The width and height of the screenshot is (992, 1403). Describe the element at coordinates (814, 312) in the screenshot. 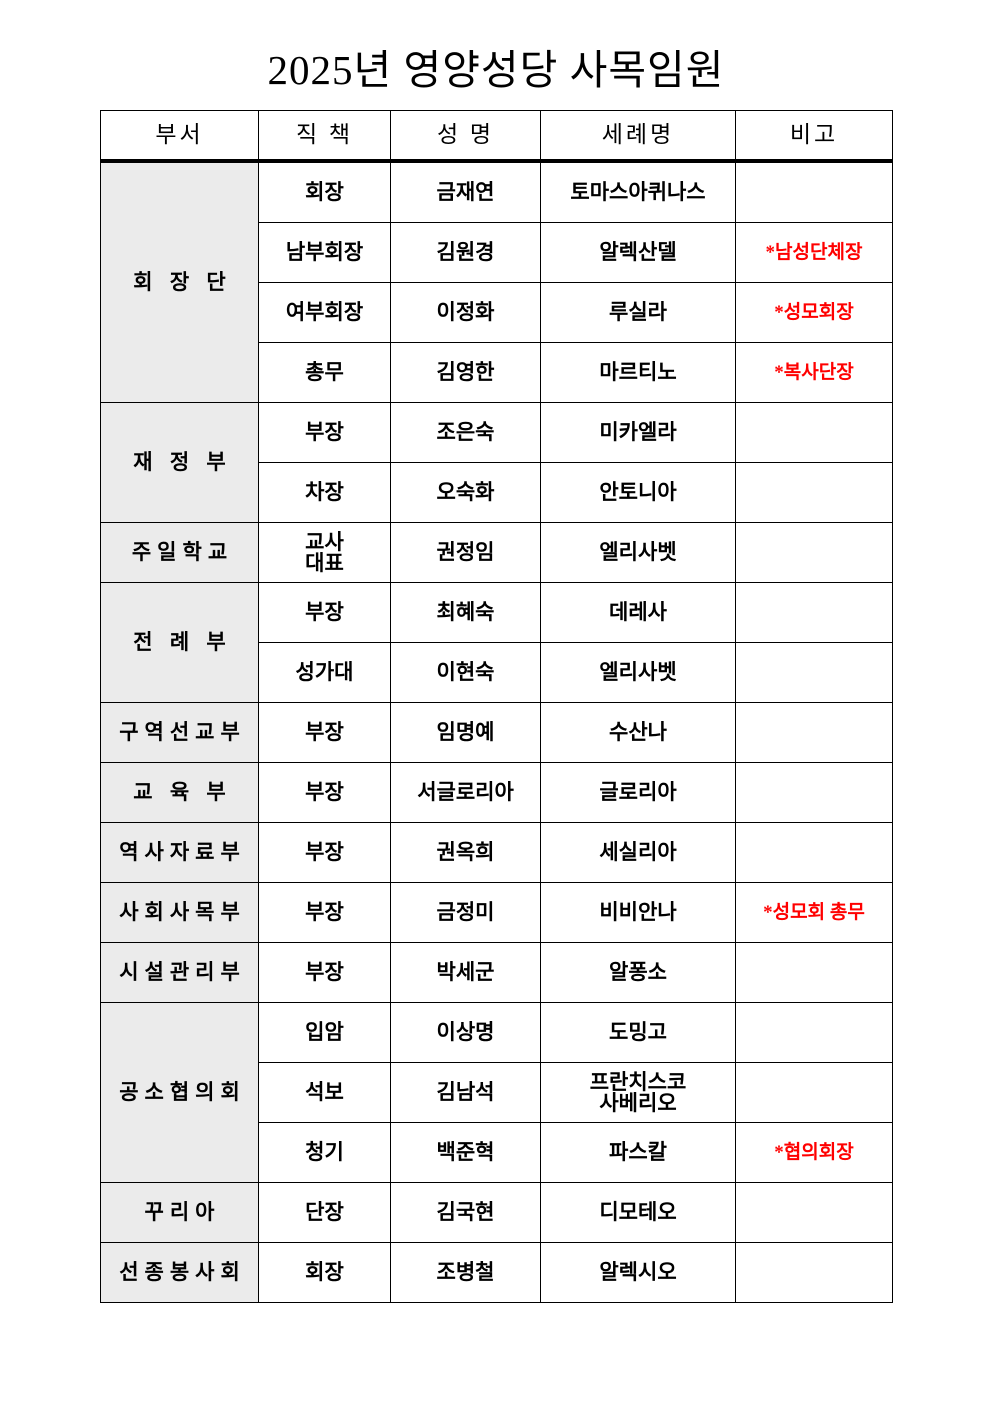

I see `cell-remarks: *성모회장` at that location.